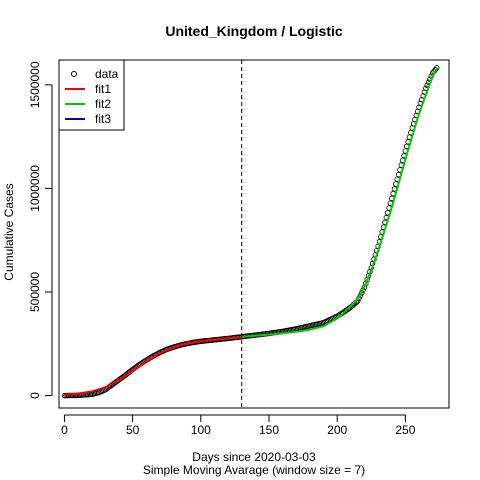 This screenshot has height=480, width=480. I want to click on legend-item-fit3: fit3, so click(88, 119).